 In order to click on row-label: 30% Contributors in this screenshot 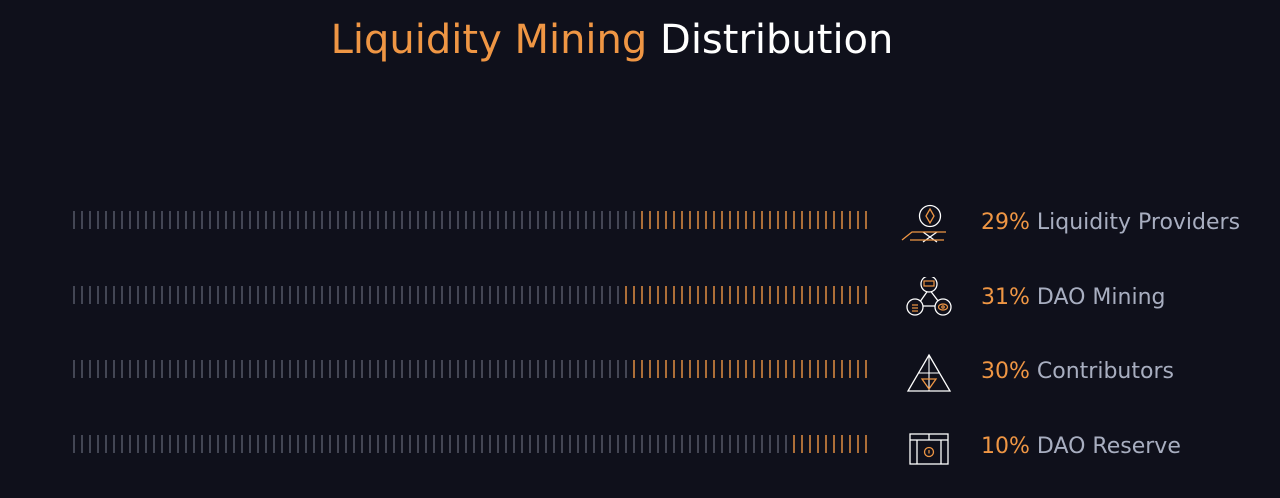, I will do `click(1077, 371)`.